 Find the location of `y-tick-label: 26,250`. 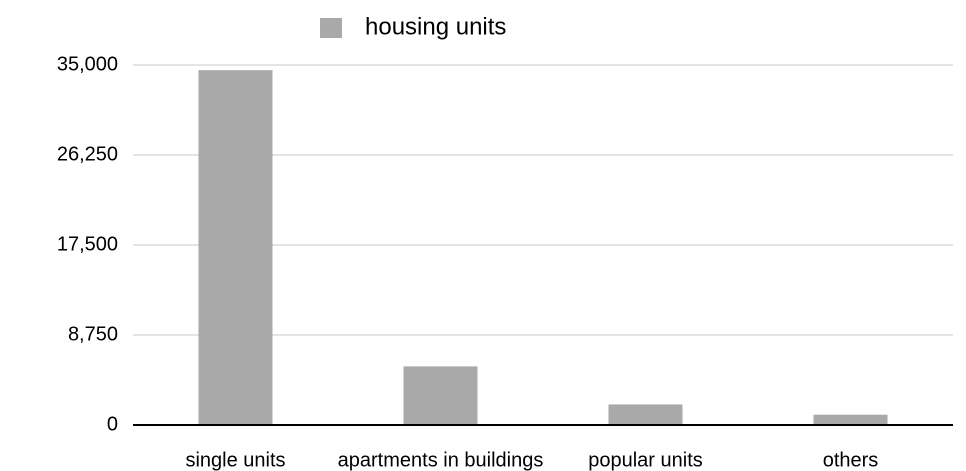

y-tick-label: 26,250 is located at coordinates (87, 154).